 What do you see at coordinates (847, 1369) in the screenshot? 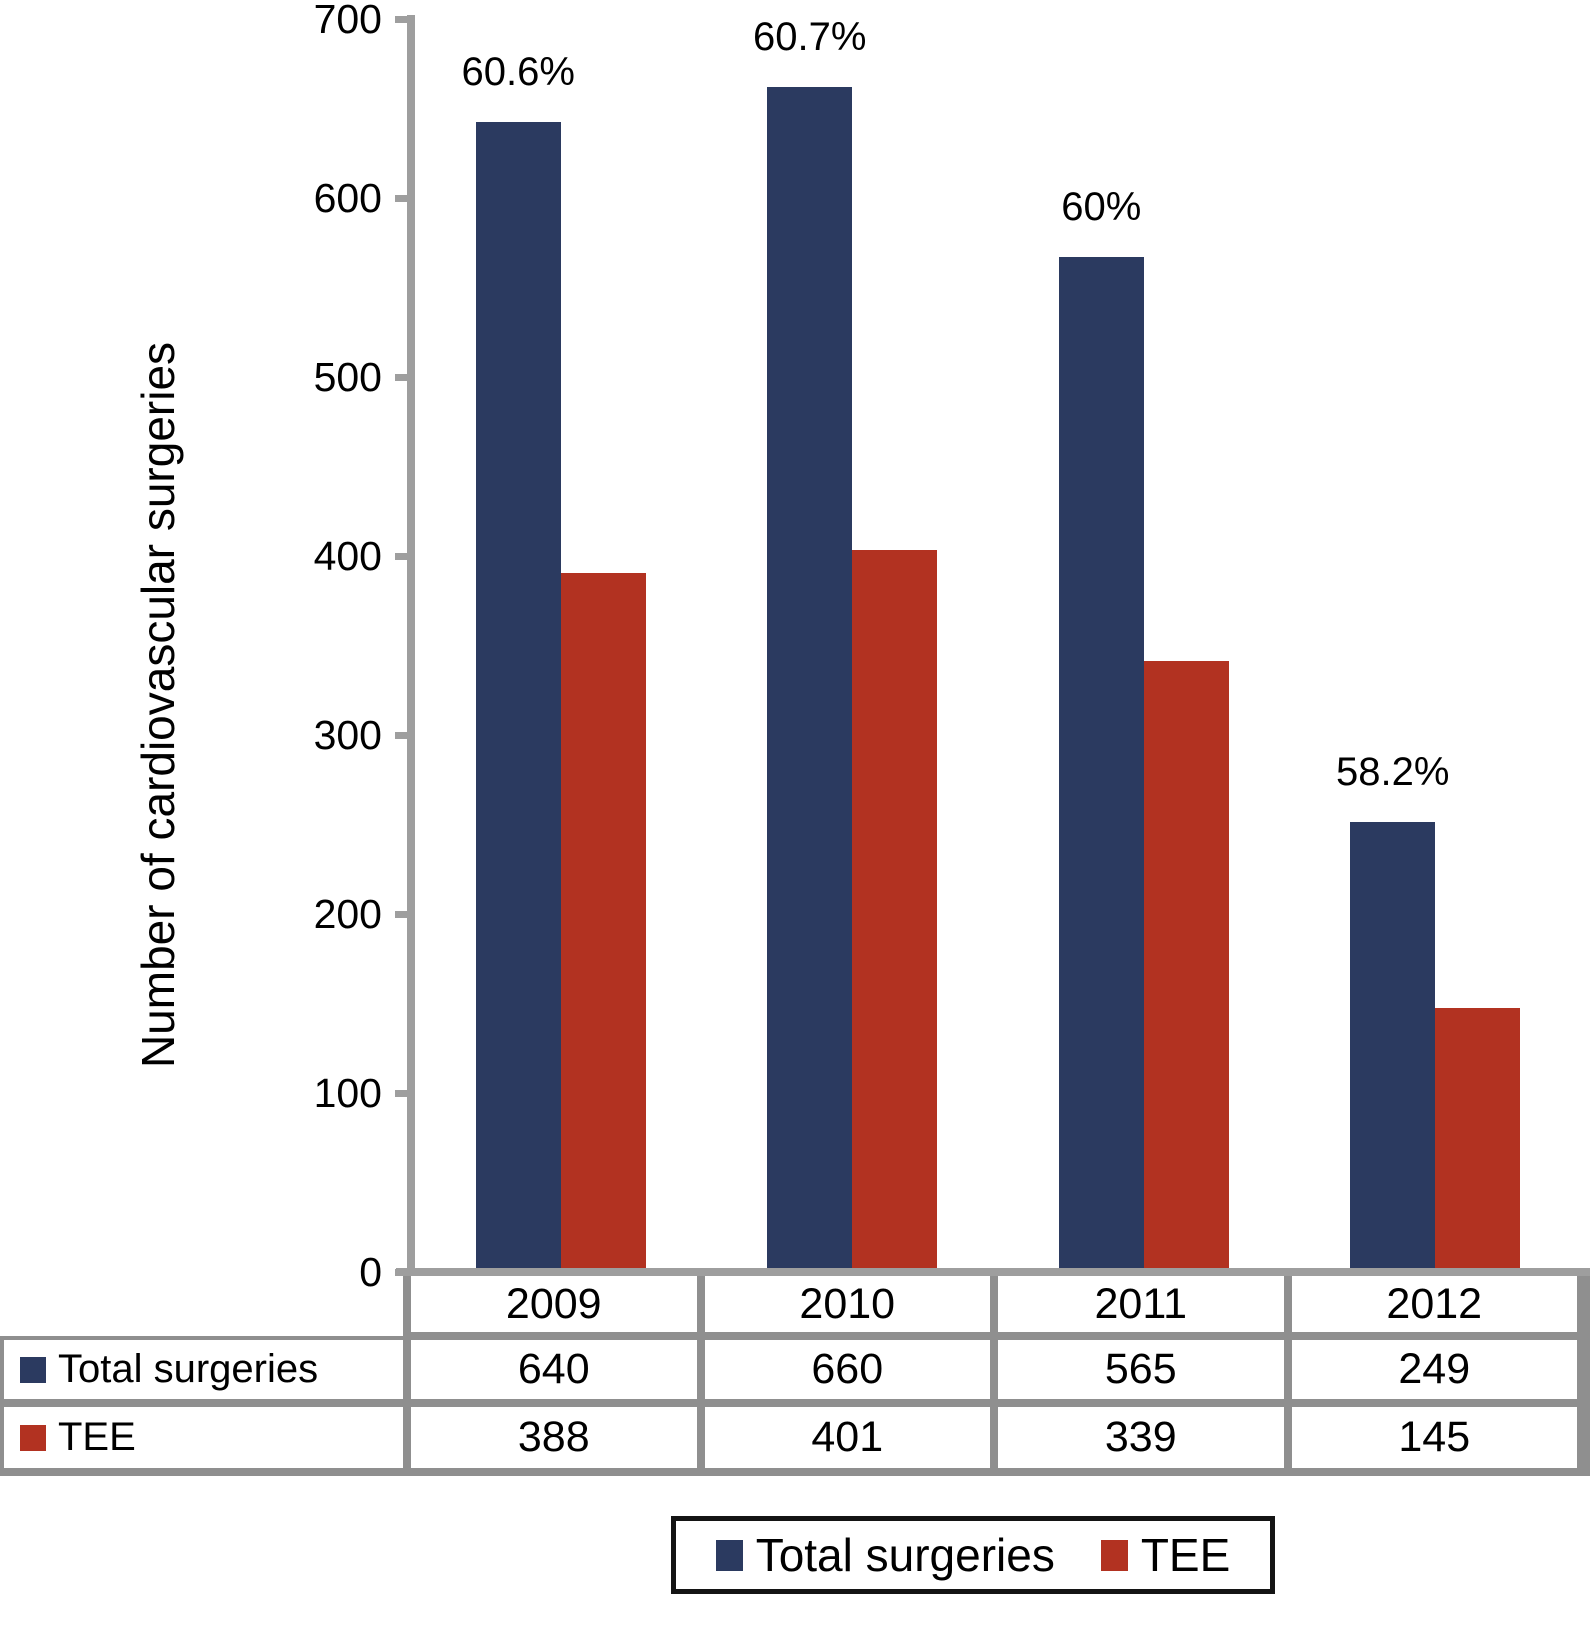
I see `table-cell-total-surgeries-2010: 660` at bounding box center [847, 1369].